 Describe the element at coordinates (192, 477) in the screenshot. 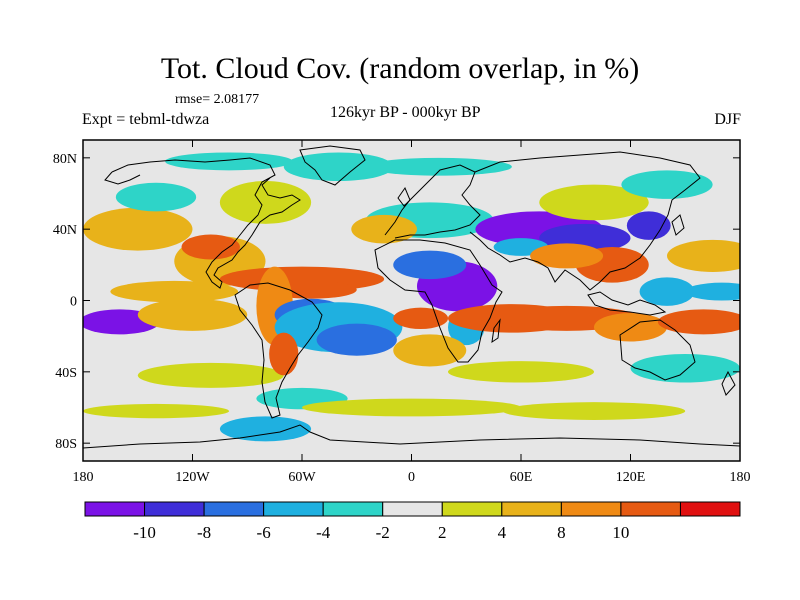

I see `lon-tick-label: 120W` at that location.